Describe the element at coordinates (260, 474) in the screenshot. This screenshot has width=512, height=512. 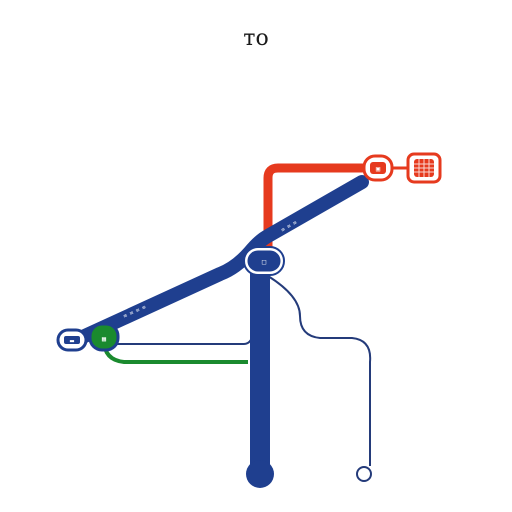
I see `circle-terminal-icon` at that location.